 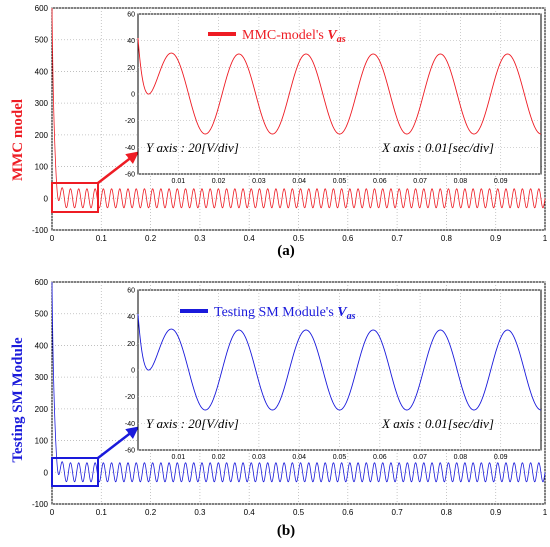 I want to click on inset-x-tick-label: 0.04, so click(x=299, y=181).